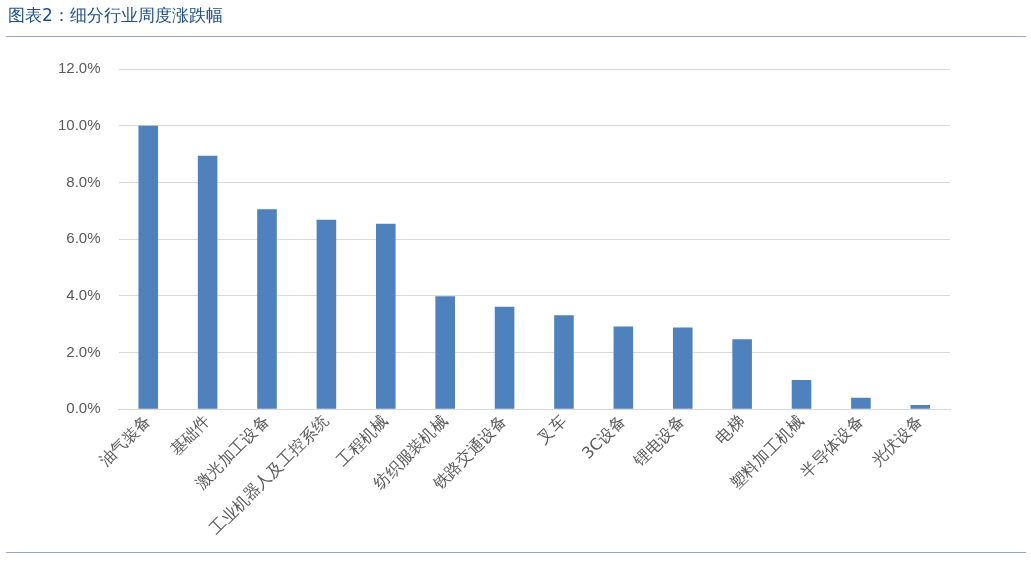 Image resolution: width=1031 pixels, height=581 pixels. I want to click on x-tick-label: 电梯, so click(729, 429).